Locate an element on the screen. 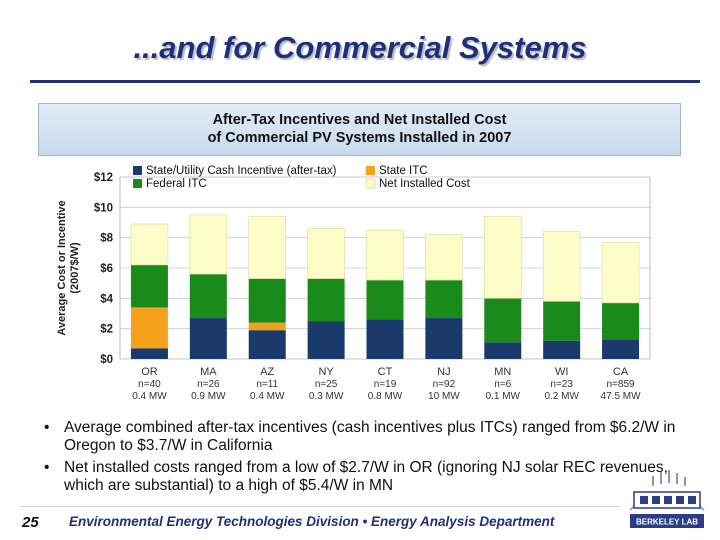 Image resolution: width=720 pixels, height=540 pixels. y-tick-labels: $0 $2 $4 $6 $8 $10 $12 is located at coordinates (104, 269).